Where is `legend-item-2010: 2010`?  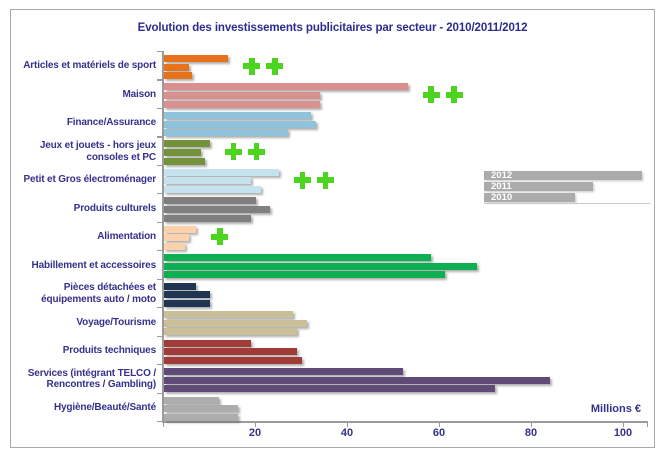 legend-item-2010: 2010 is located at coordinates (529, 197).